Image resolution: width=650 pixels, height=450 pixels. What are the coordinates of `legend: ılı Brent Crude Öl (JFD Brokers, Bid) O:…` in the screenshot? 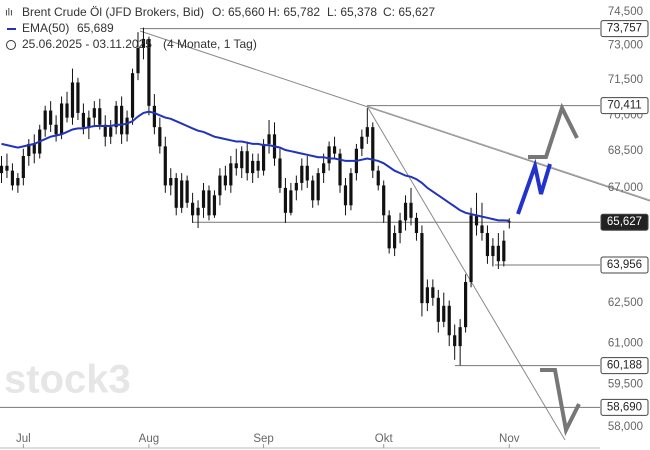 It's located at (220, 28).